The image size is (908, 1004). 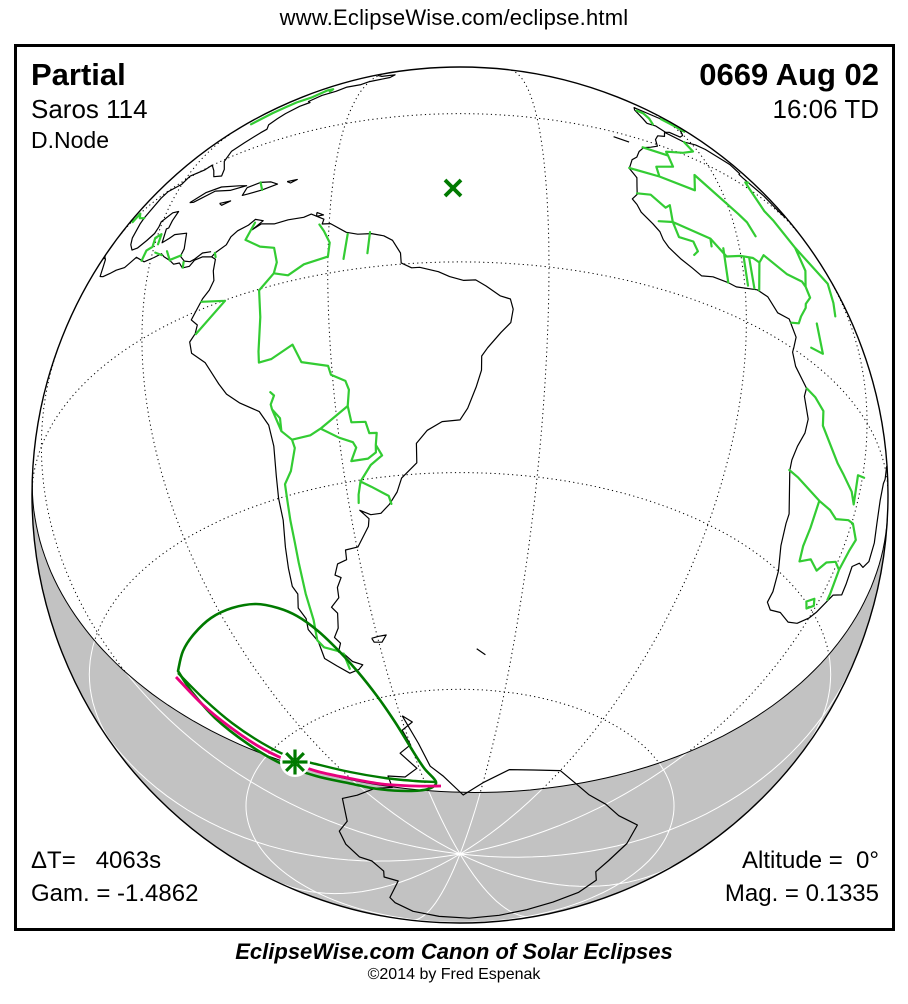 I want to click on greatest-eclipse-star-icon, so click(x=295, y=762).